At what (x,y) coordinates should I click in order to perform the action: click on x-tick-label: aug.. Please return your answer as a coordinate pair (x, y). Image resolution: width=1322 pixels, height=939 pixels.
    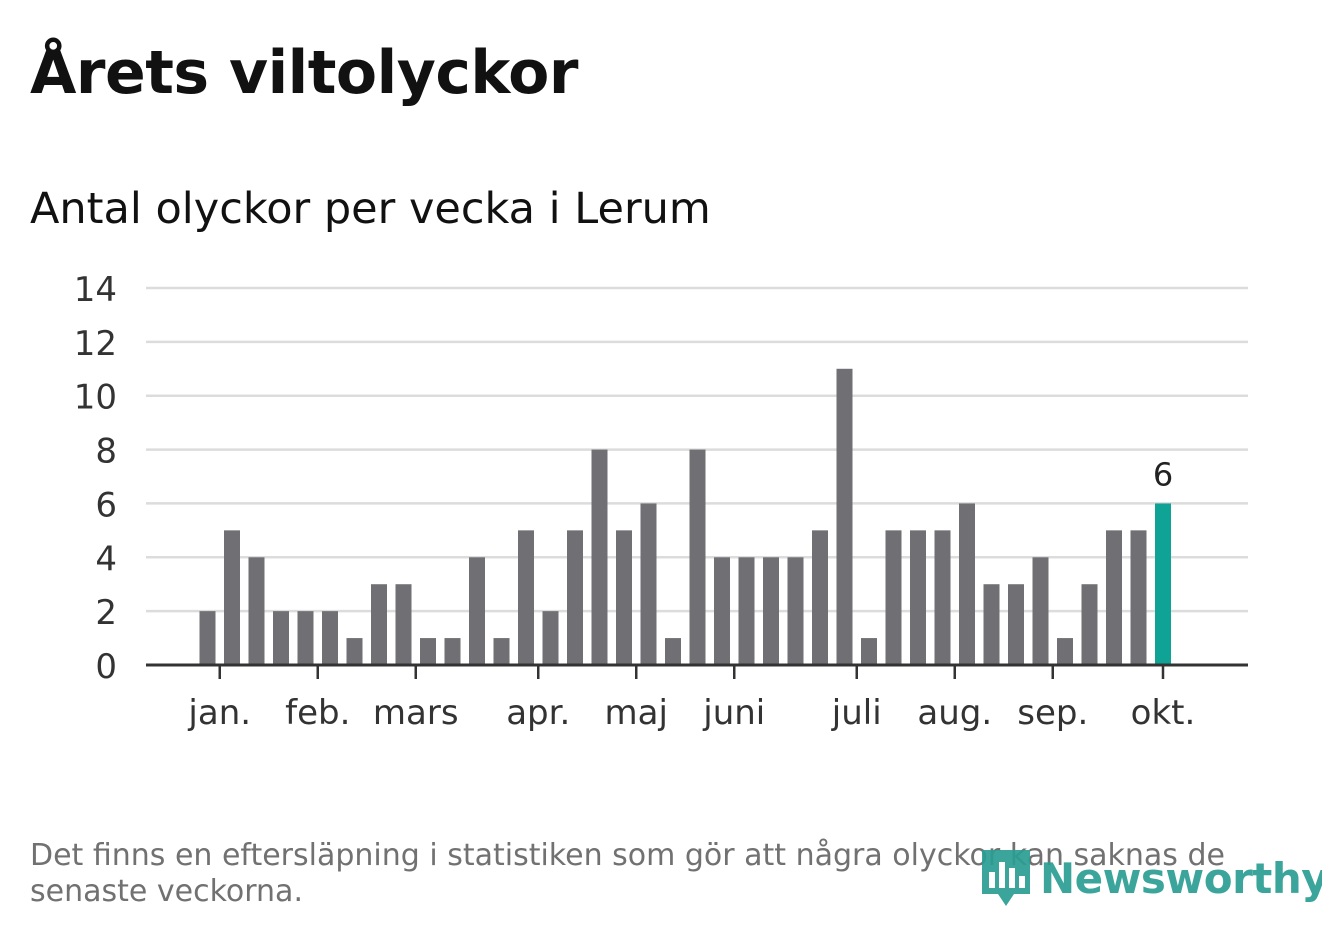
    Looking at the image, I should click on (954, 713).